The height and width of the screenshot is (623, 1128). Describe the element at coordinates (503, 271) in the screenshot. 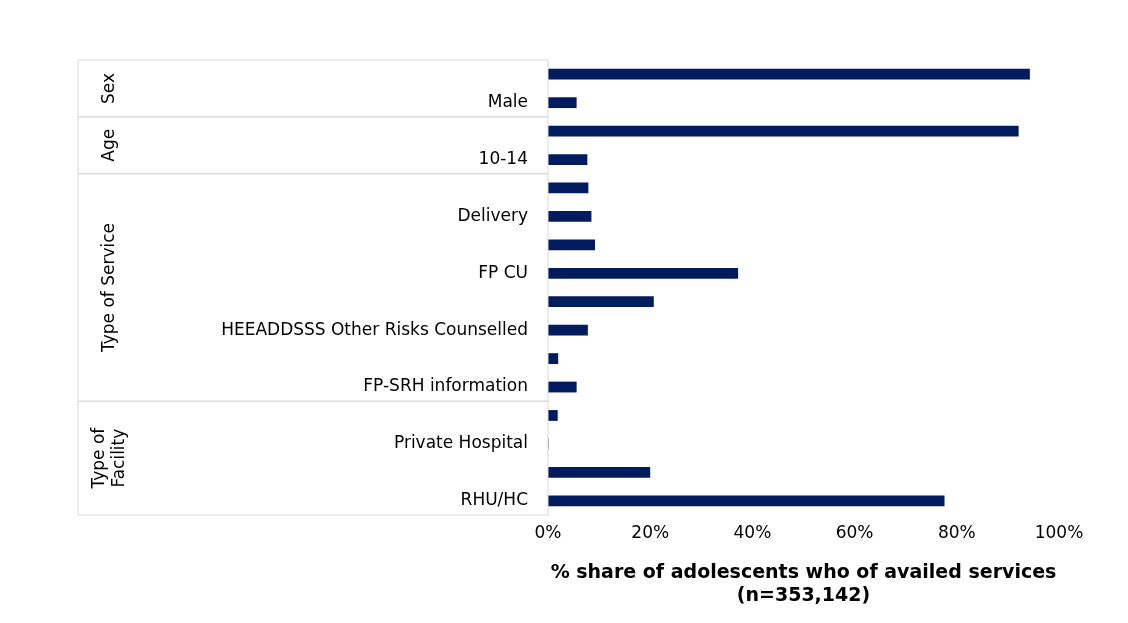

I see `y-tick-label: FP CU` at that location.